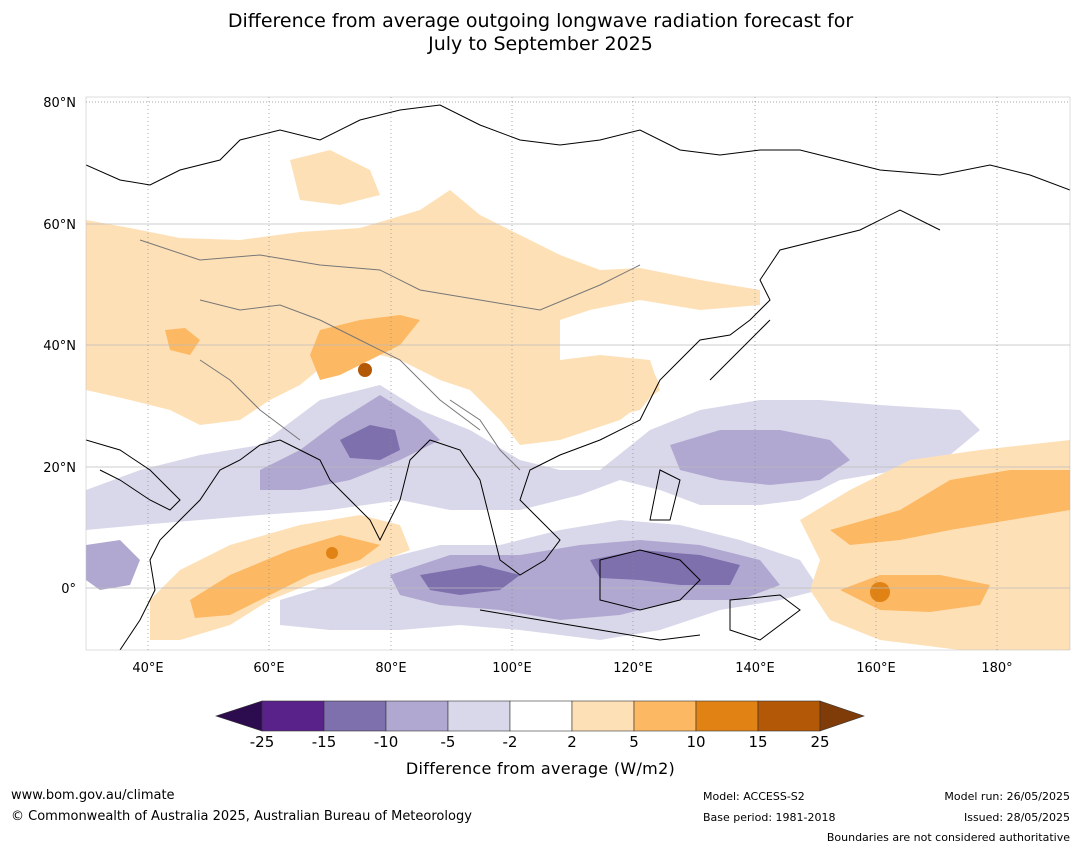 Image resolution: width=1081 pixels, height=850 pixels. What do you see at coordinates (540, 768) in the screenshot?
I see `colorbar-title: Difference from average (W/m2)` at bounding box center [540, 768].